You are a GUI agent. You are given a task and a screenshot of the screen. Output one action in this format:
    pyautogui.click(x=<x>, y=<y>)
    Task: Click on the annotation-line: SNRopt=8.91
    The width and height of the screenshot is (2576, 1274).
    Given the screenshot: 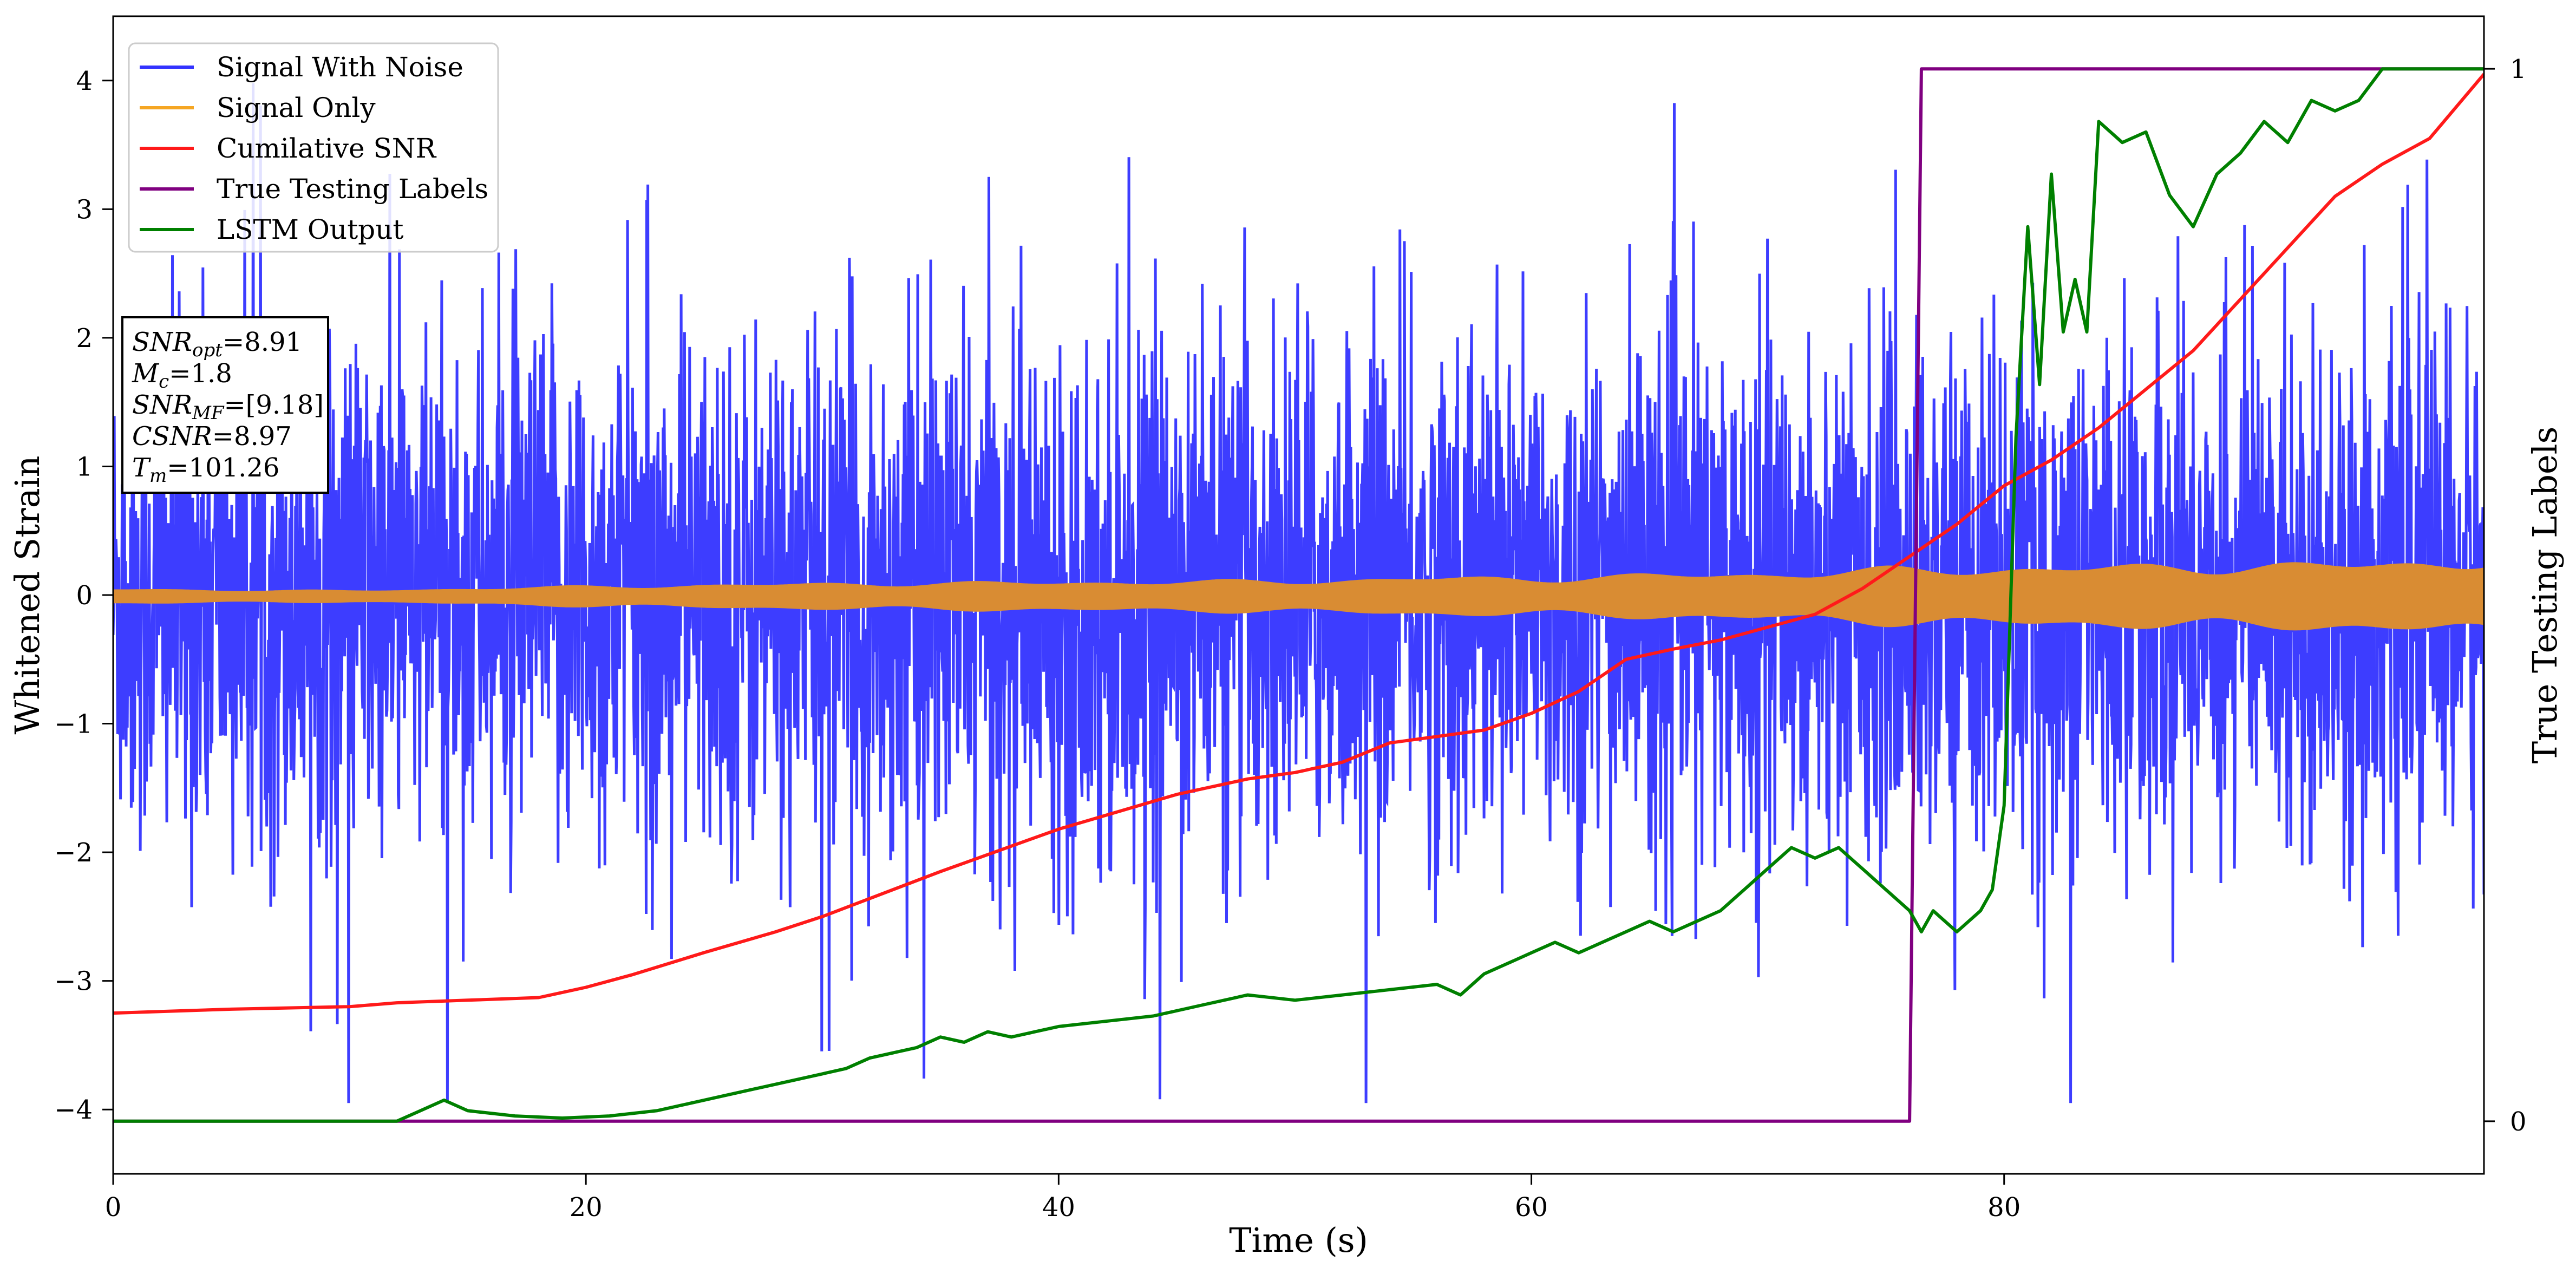 What is the action you would take?
    pyautogui.click(x=217, y=344)
    